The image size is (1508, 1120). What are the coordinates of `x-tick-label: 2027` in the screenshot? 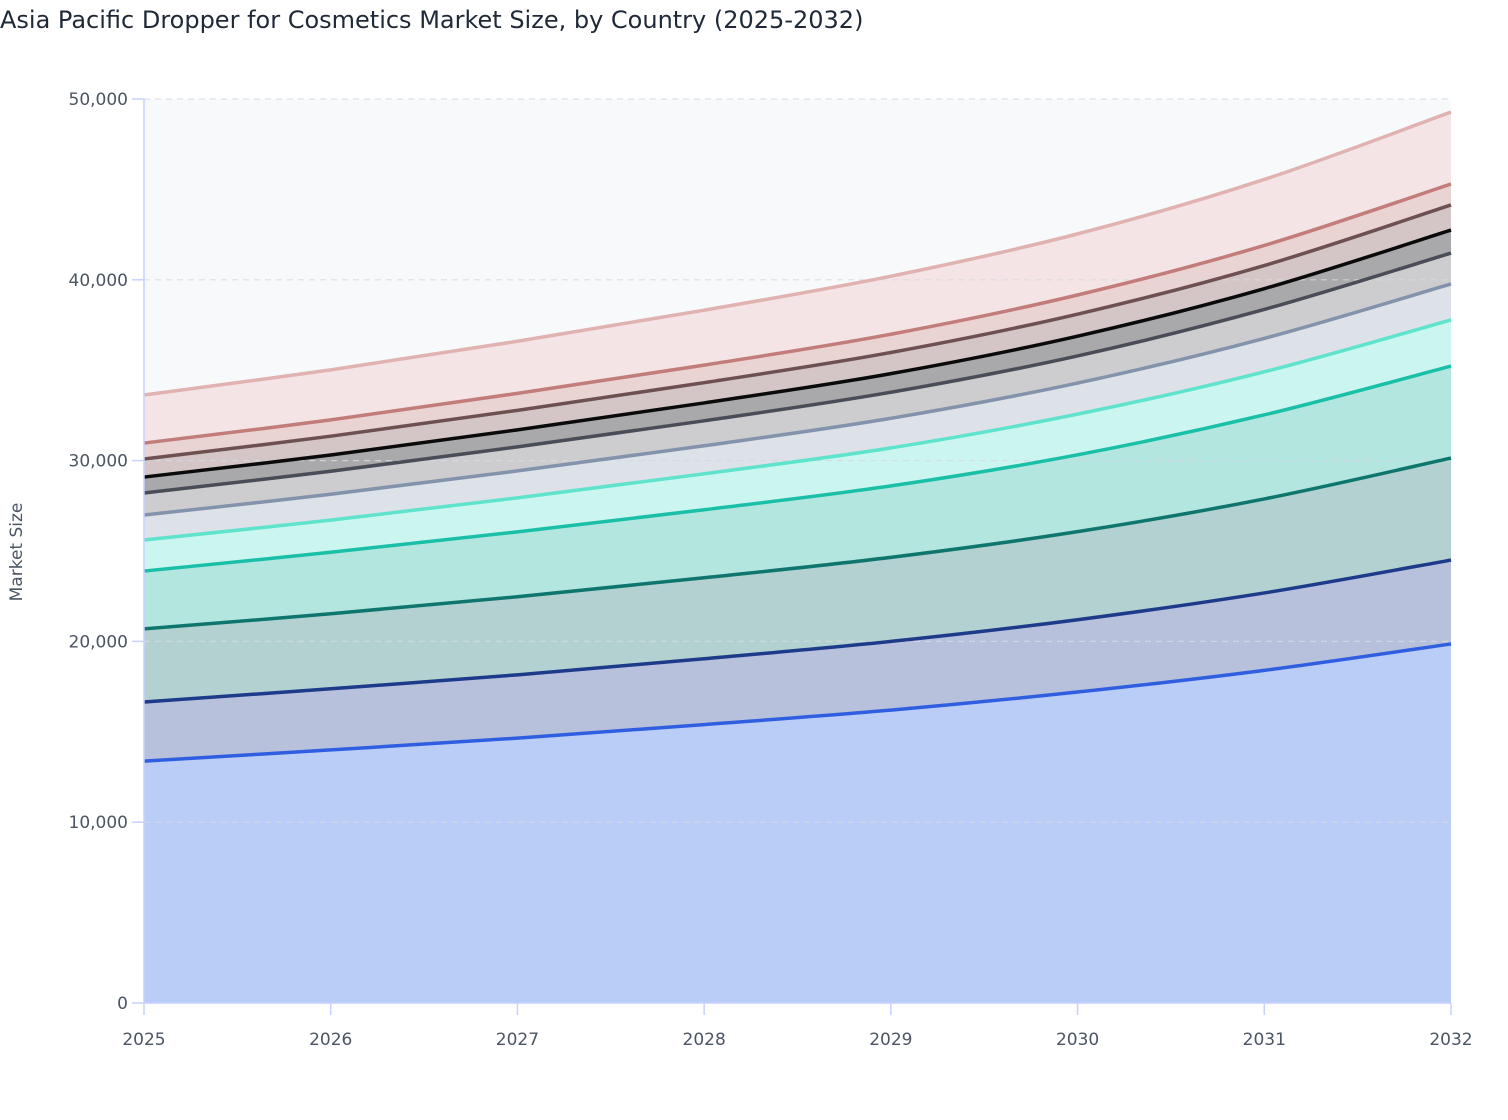 It's located at (517, 1040).